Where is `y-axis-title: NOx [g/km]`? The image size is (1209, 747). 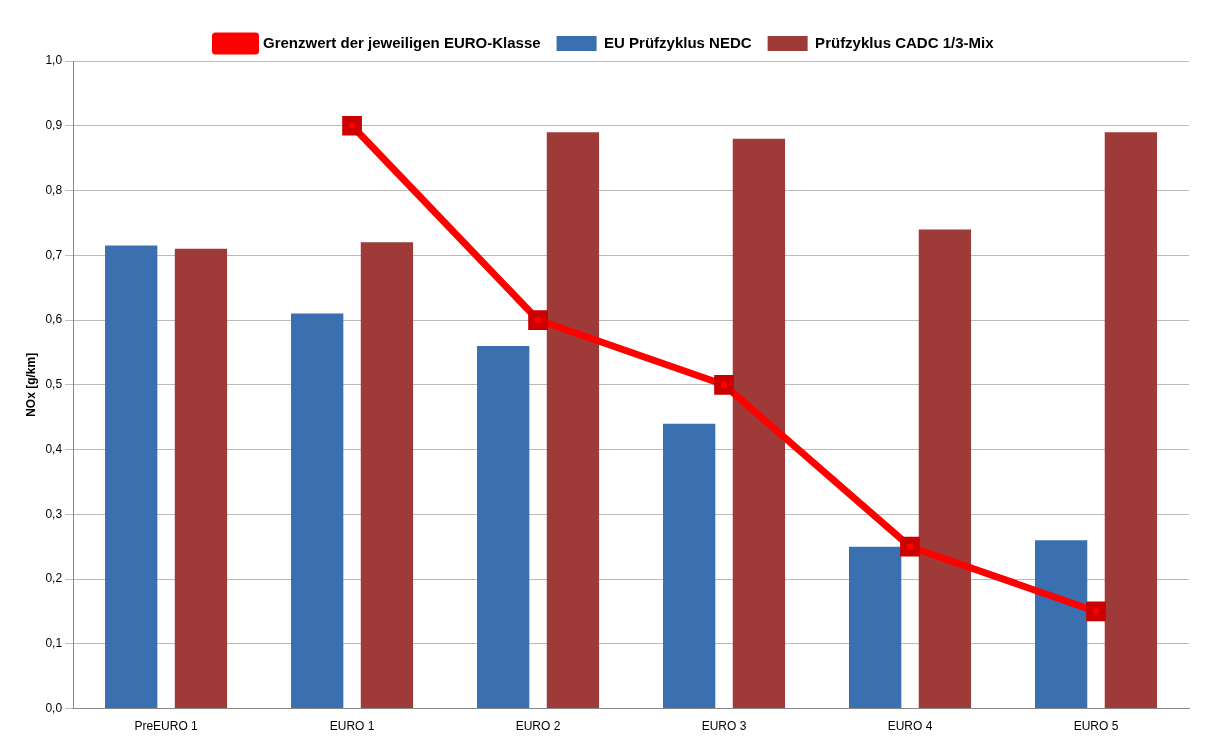 y-axis-title: NOx [g/km] is located at coordinates (30, 384).